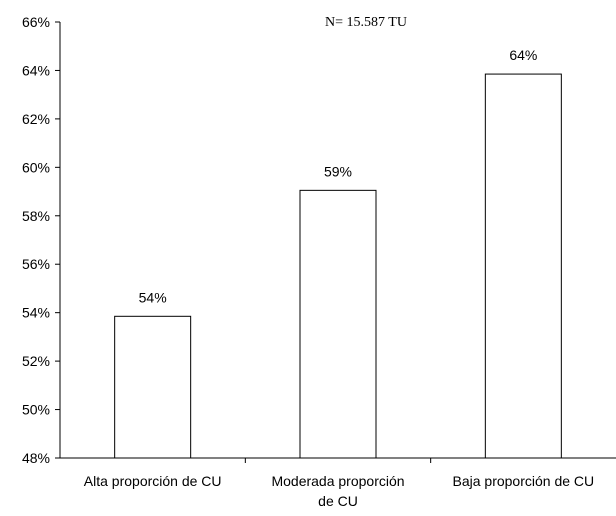 Image resolution: width=616 pixels, height=516 pixels. What do you see at coordinates (36, 22) in the screenshot?
I see `y-tick-label: 66%` at bounding box center [36, 22].